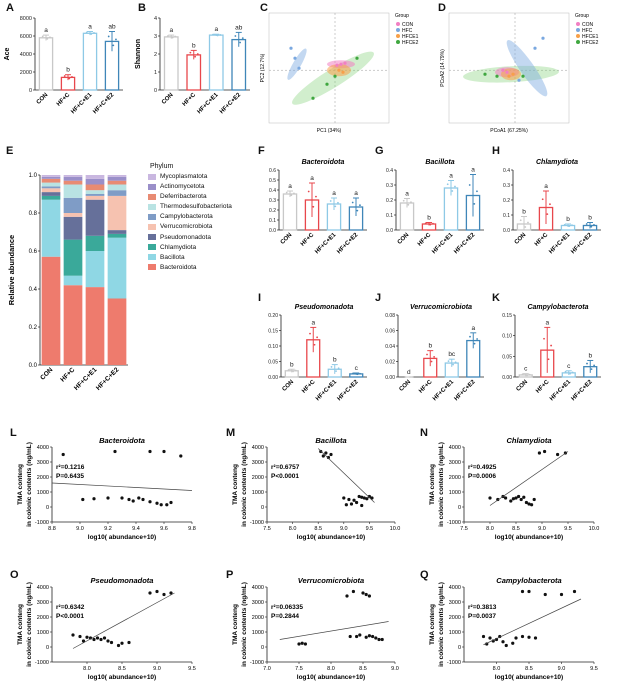 The width and height of the screenshot is (621, 700). I want to click on x-tick-label: CON, so click(46, 373).